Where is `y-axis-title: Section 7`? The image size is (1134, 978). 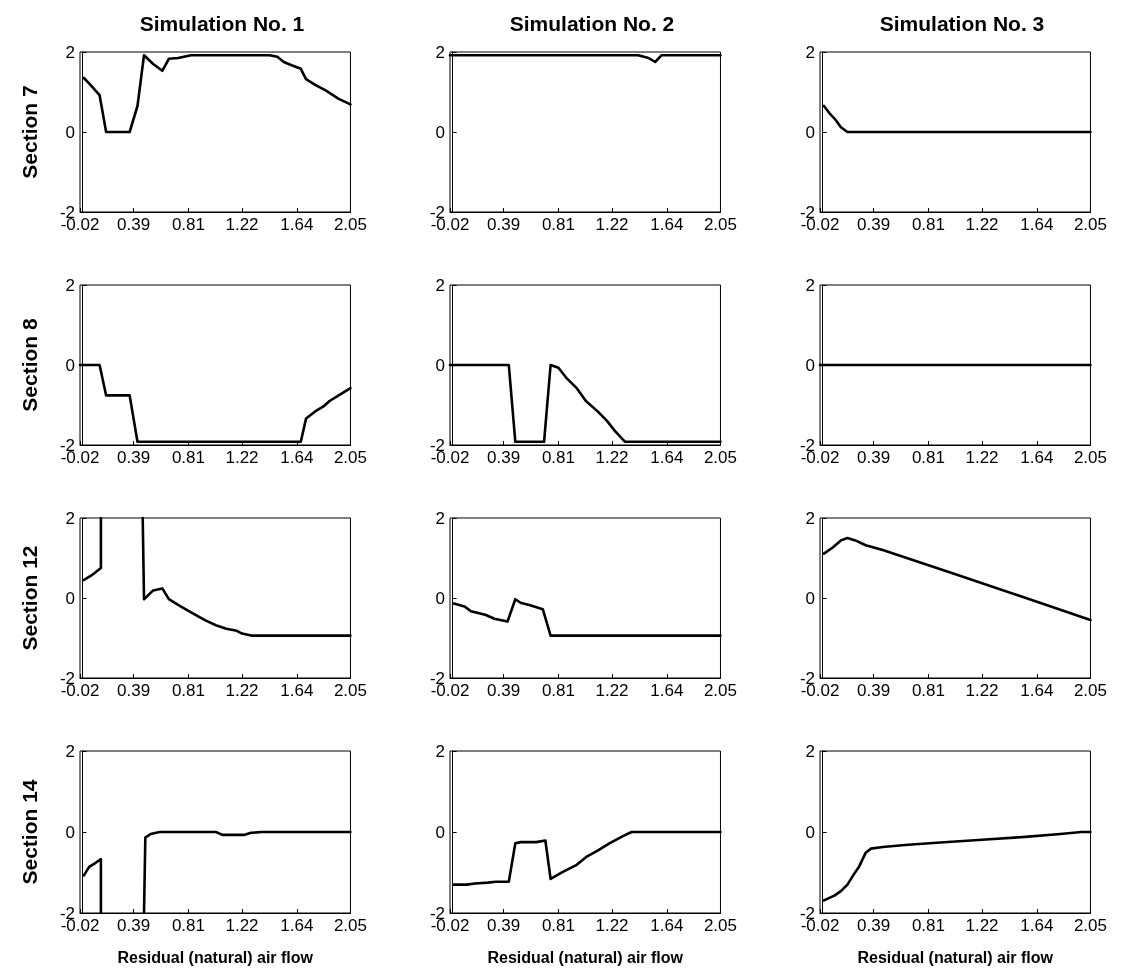 y-axis-title: Section 7 is located at coordinates (29, 132).